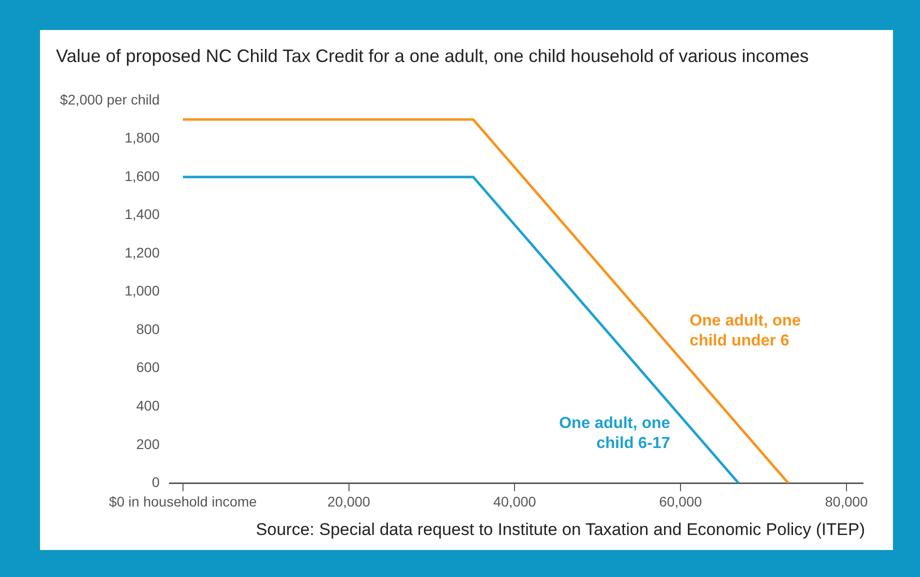 This screenshot has width=920, height=577. I want to click on y-tick-label: 0, so click(156, 482).